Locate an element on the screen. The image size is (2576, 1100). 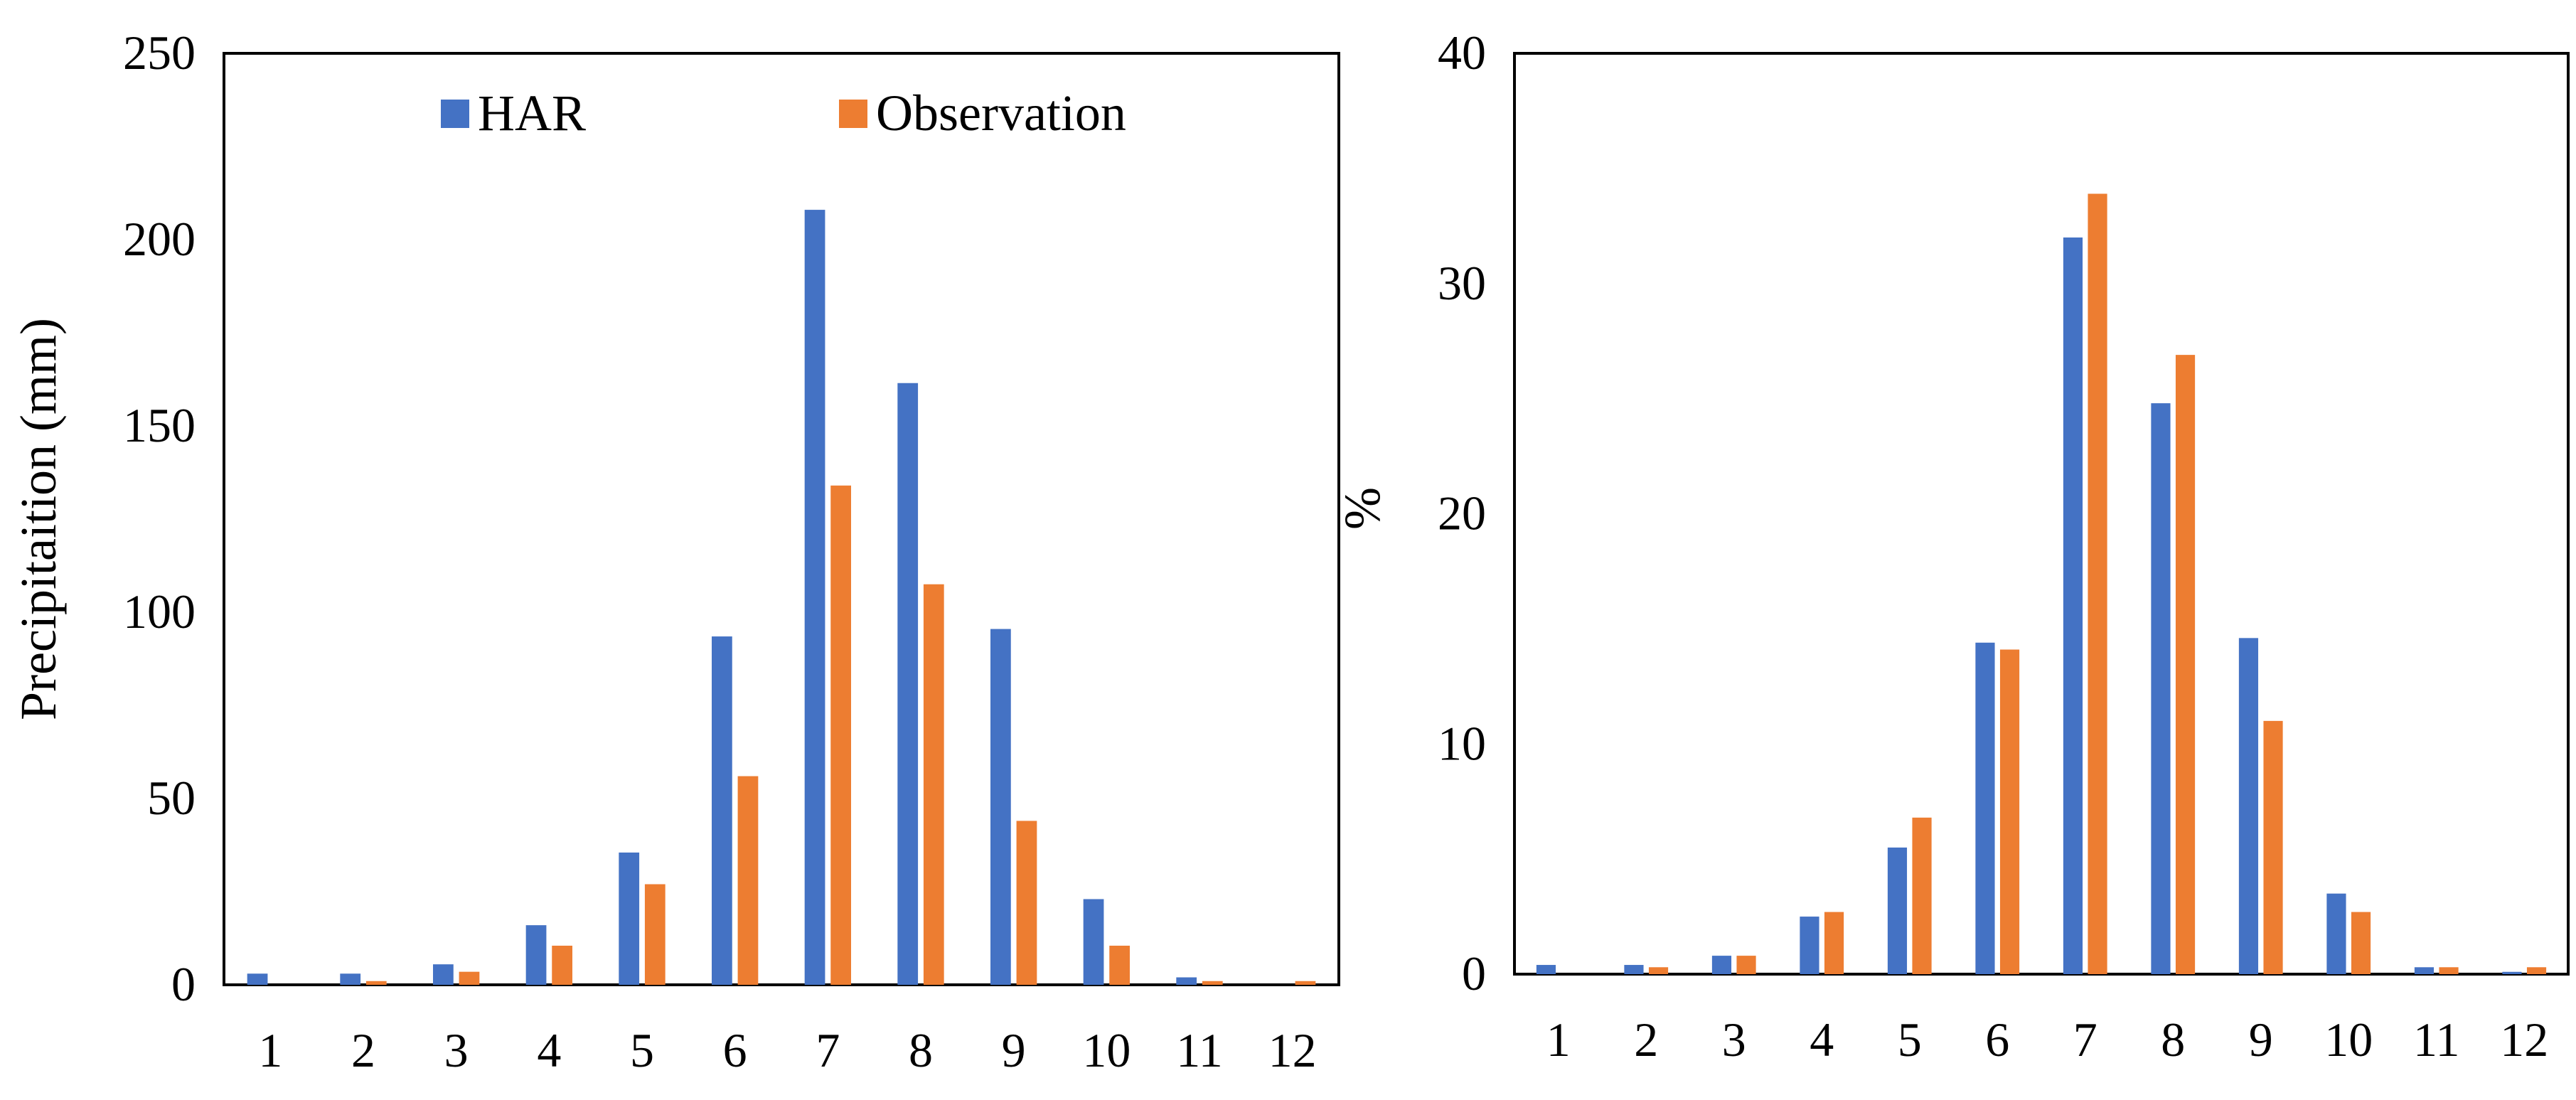
legend: HAR Observation is located at coordinates (783, 113).